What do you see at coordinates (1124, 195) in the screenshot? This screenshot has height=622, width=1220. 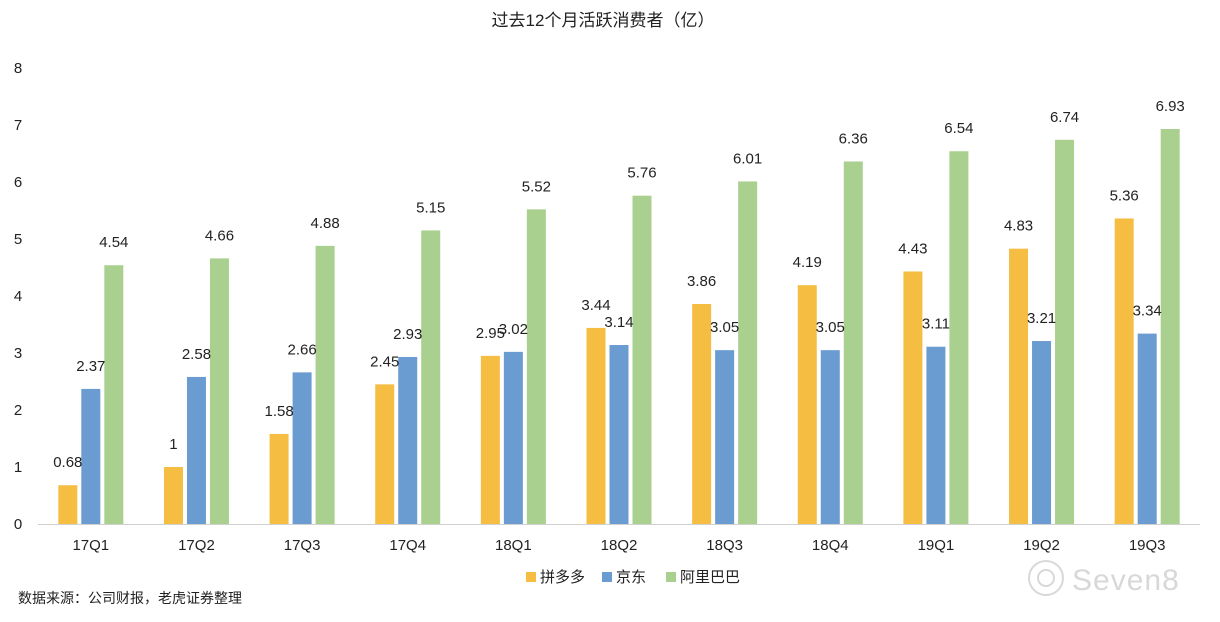 I see `data-label: 5.36` at bounding box center [1124, 195].